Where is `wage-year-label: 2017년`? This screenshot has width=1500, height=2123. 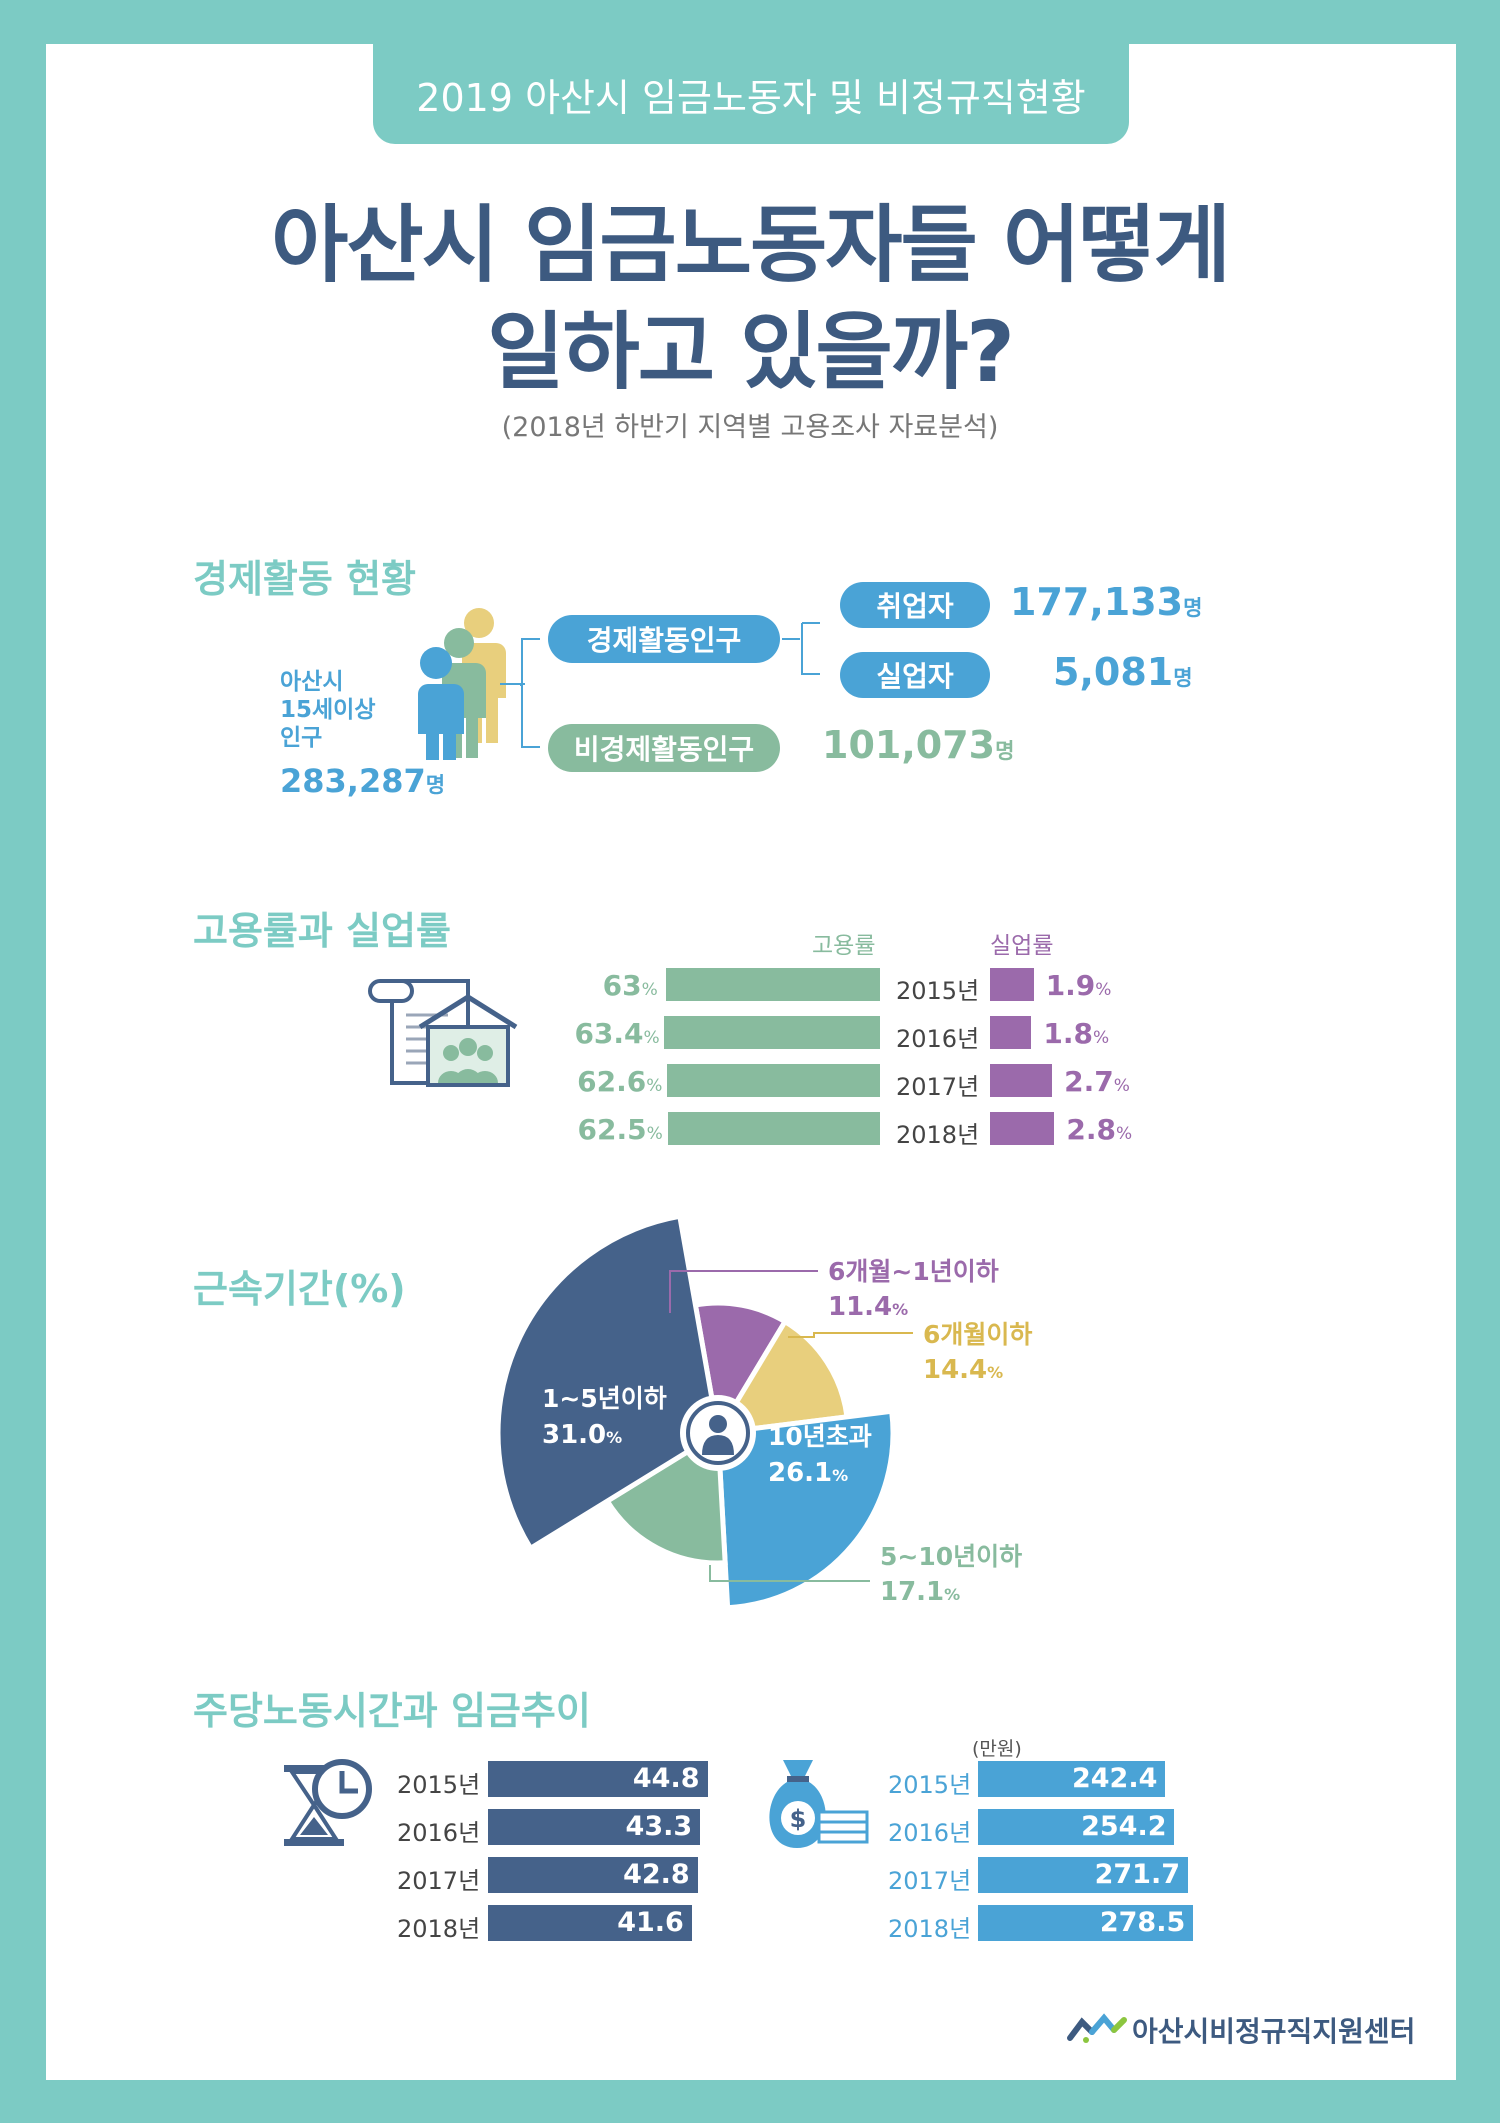 wage-year-label: 2017년 is located at coordinates (930, 1881).